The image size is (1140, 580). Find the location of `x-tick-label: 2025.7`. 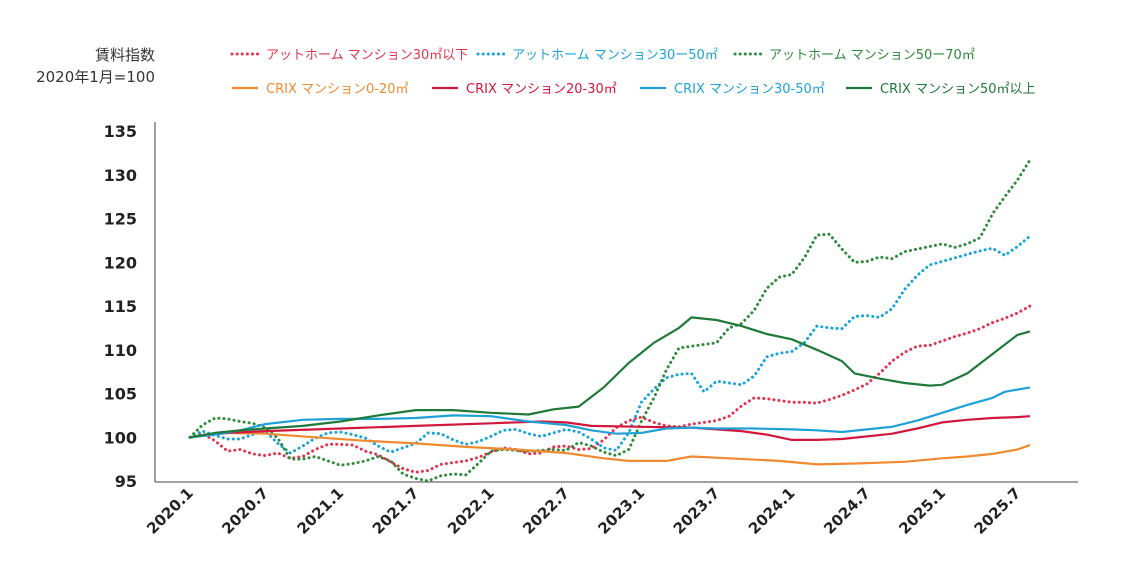

x-tick-label: 2025.7 is located at coordinates (998, 511).